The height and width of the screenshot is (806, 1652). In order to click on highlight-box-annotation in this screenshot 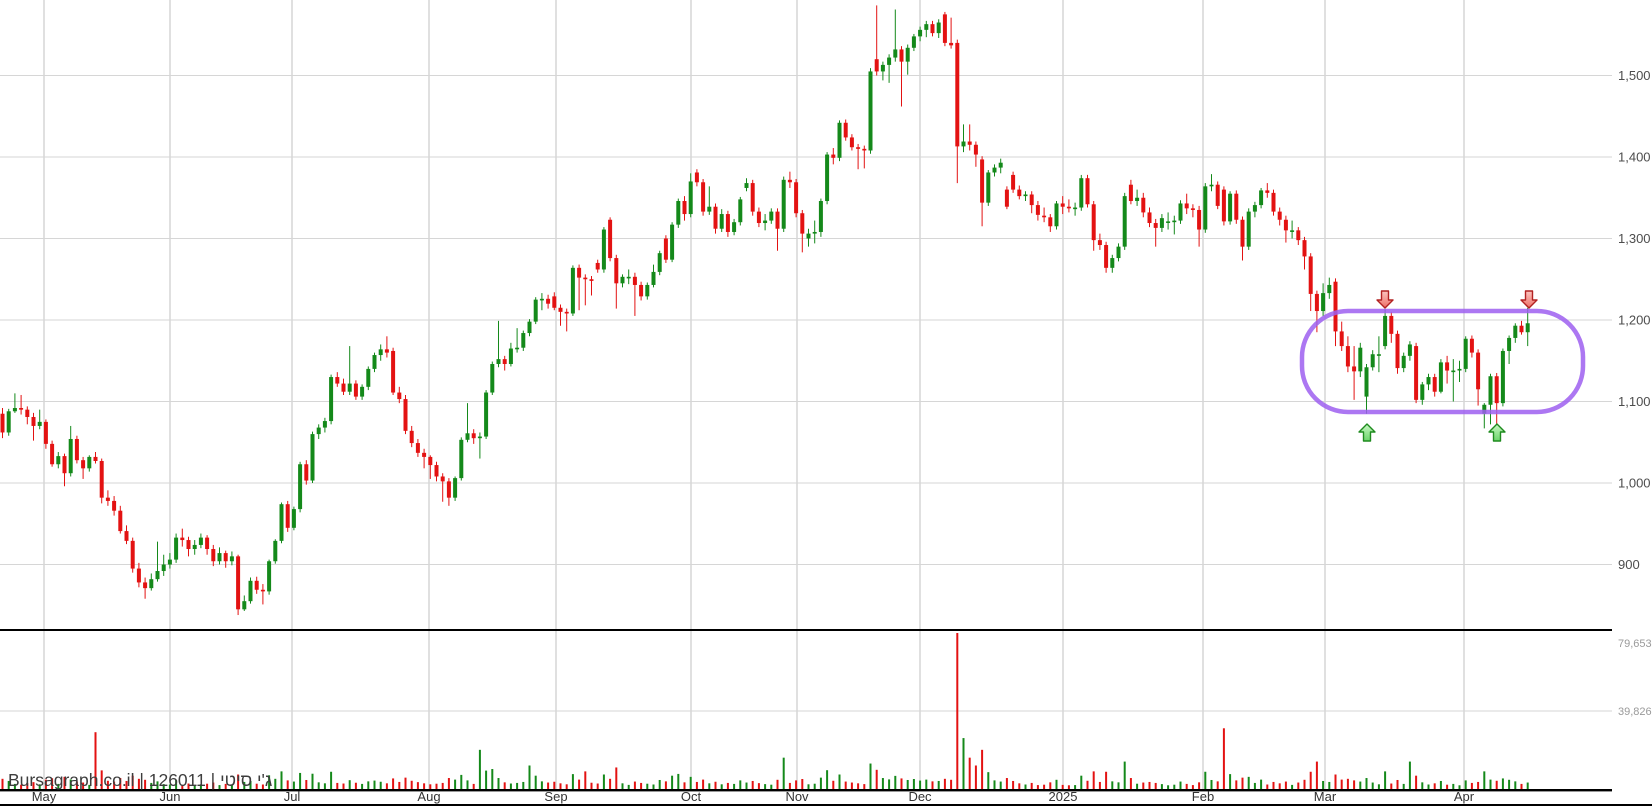, I will do `click(1442, 361)`.